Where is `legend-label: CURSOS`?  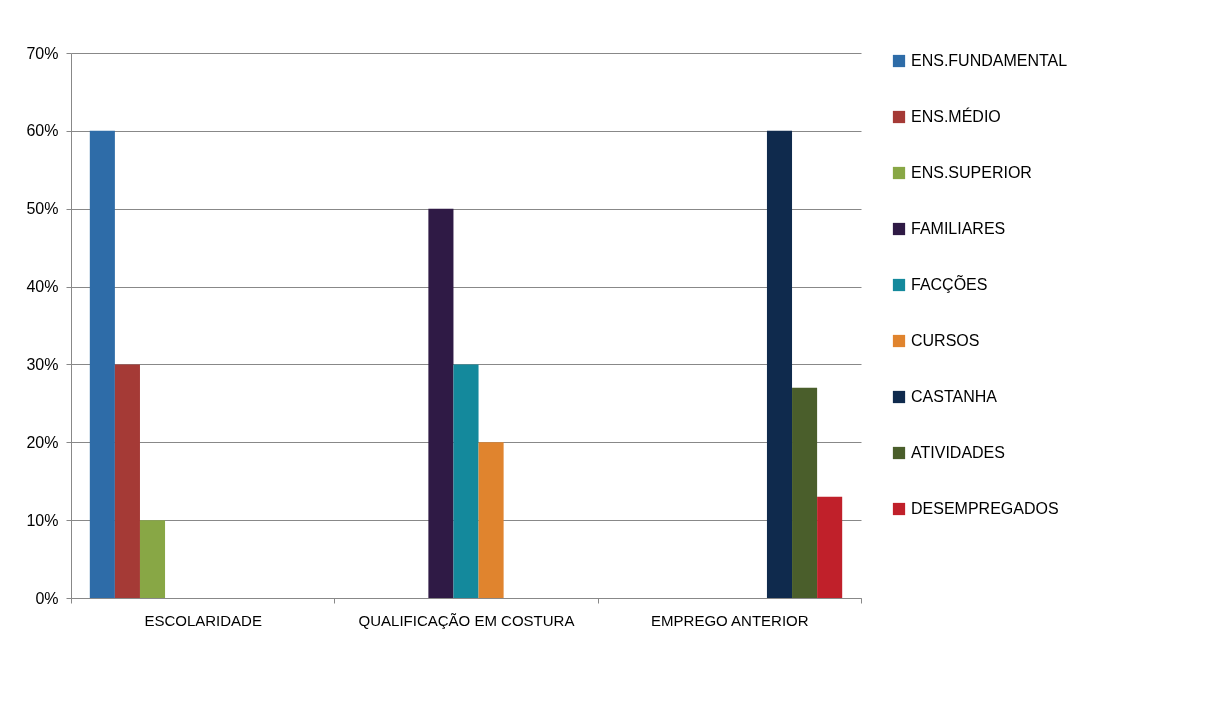 legend-label: CURSOS is located at coordinates (945, 340).